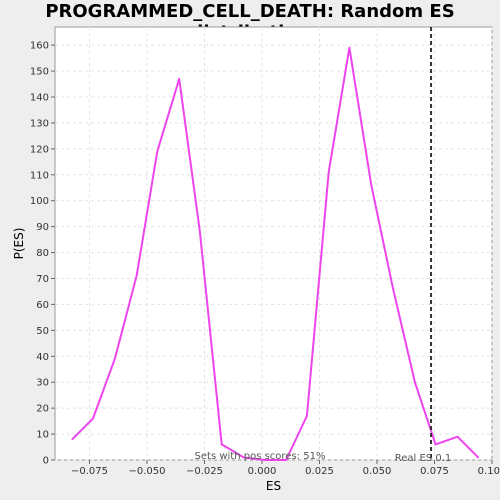  What do you see at coordinates (42, 435) in the screenshot?
I see `y-tick-label: 10` at bounding box center [42, 435].